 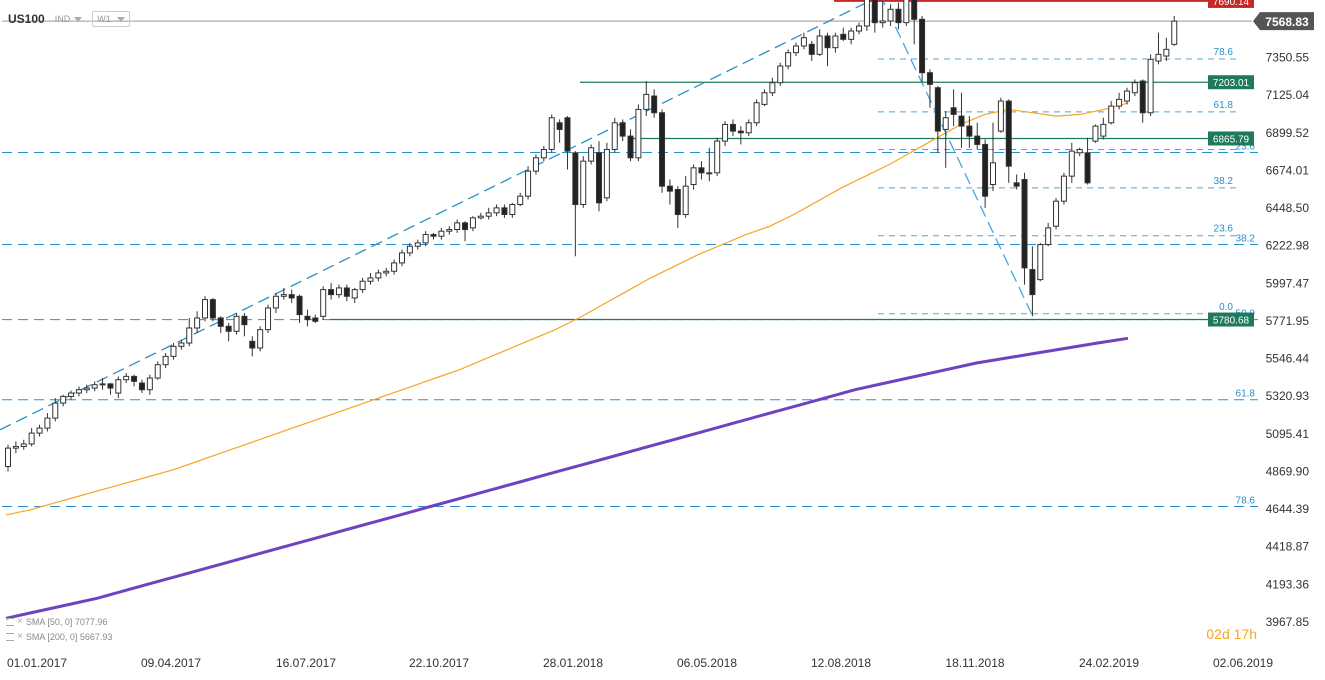 I want to click on legend-sma200-label: SMA [200, 0] 5667.93, so click(x=69, y=636).